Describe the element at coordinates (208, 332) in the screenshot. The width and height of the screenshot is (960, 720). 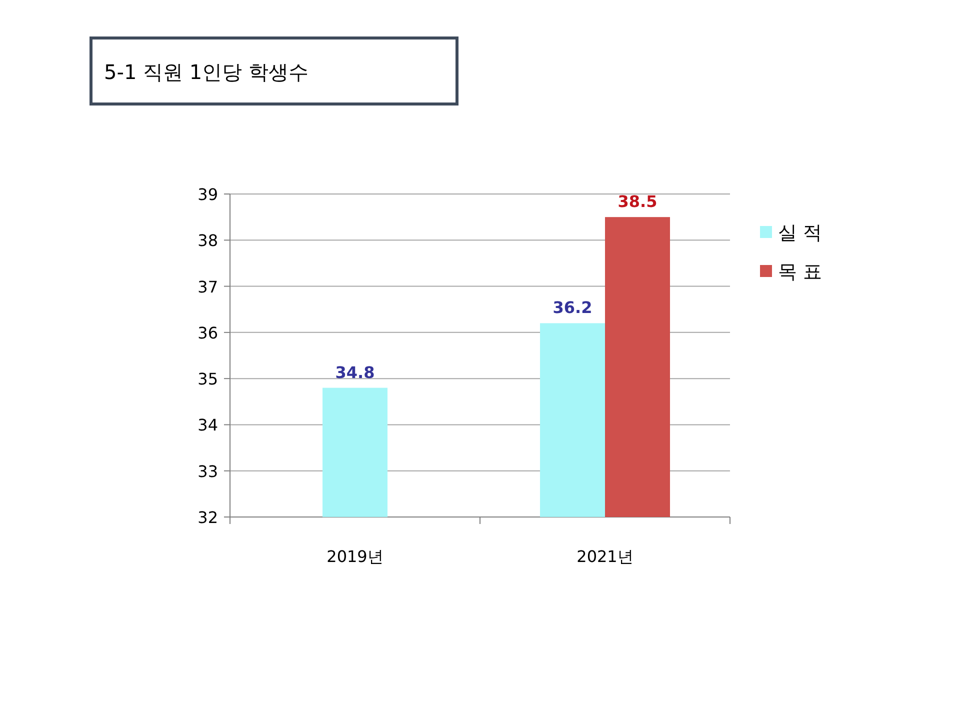
I see `y-tick-label: 36` at that location.